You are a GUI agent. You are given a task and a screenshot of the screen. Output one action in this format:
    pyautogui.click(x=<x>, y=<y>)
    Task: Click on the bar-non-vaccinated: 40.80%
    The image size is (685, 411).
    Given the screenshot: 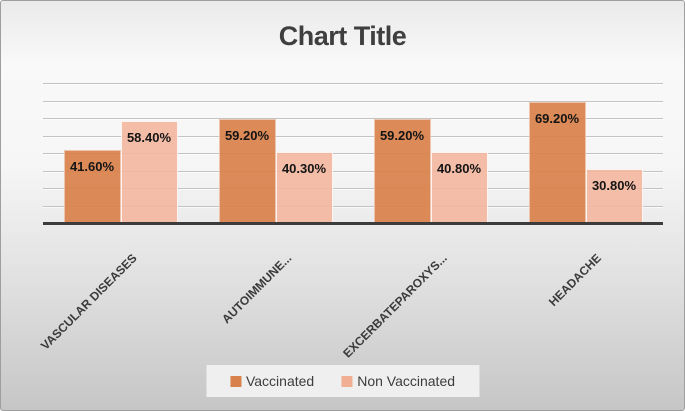 What is the action you would take?
    pyautogui.click(x=459, y=187)
    